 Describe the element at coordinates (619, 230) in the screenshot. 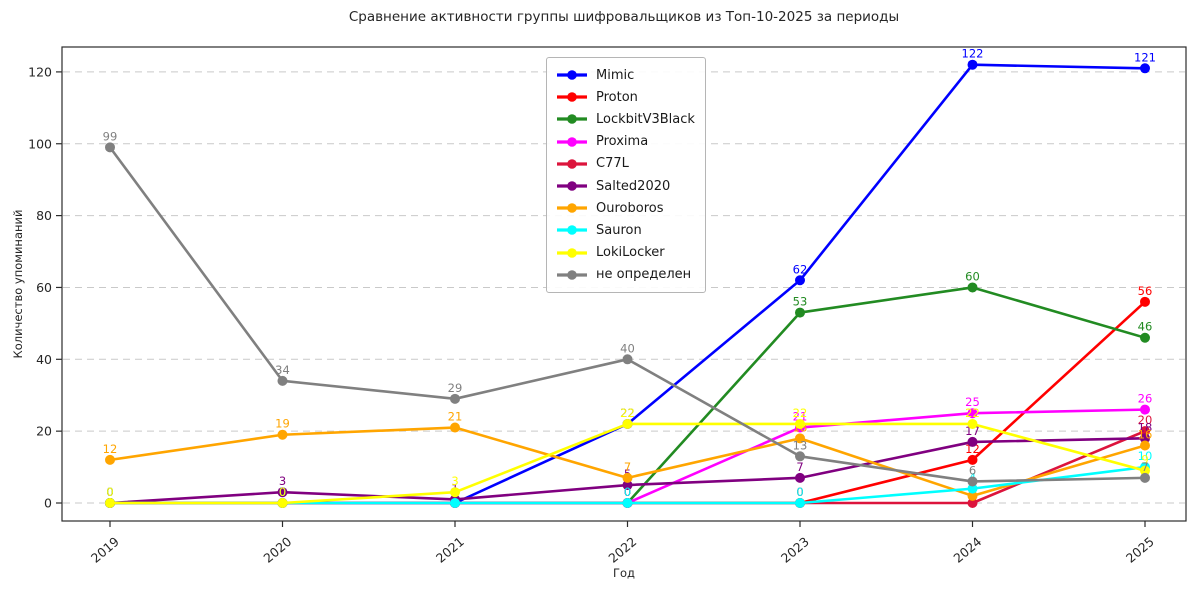

I see `legend-label: Sauron` at that location.